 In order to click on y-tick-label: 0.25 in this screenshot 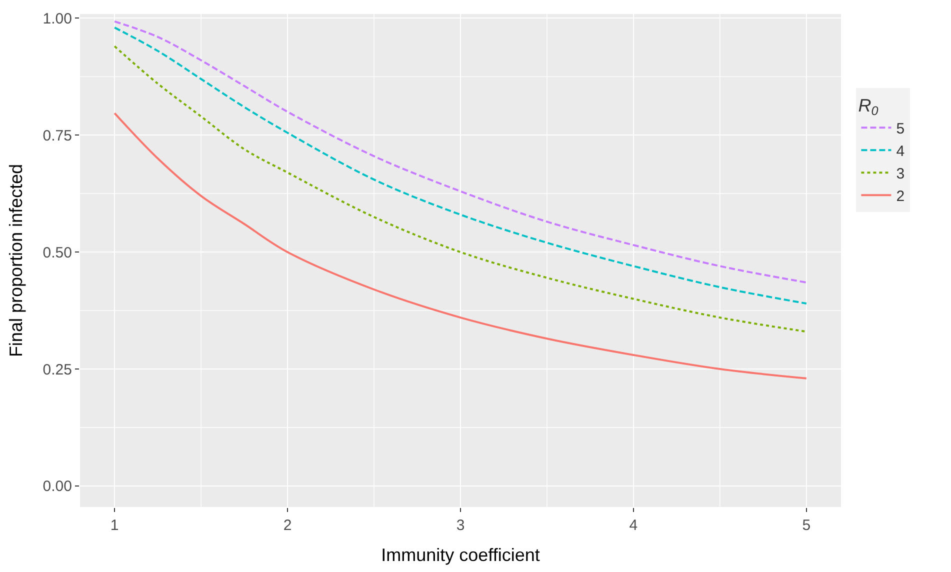, I will do `click(57, 369)`.